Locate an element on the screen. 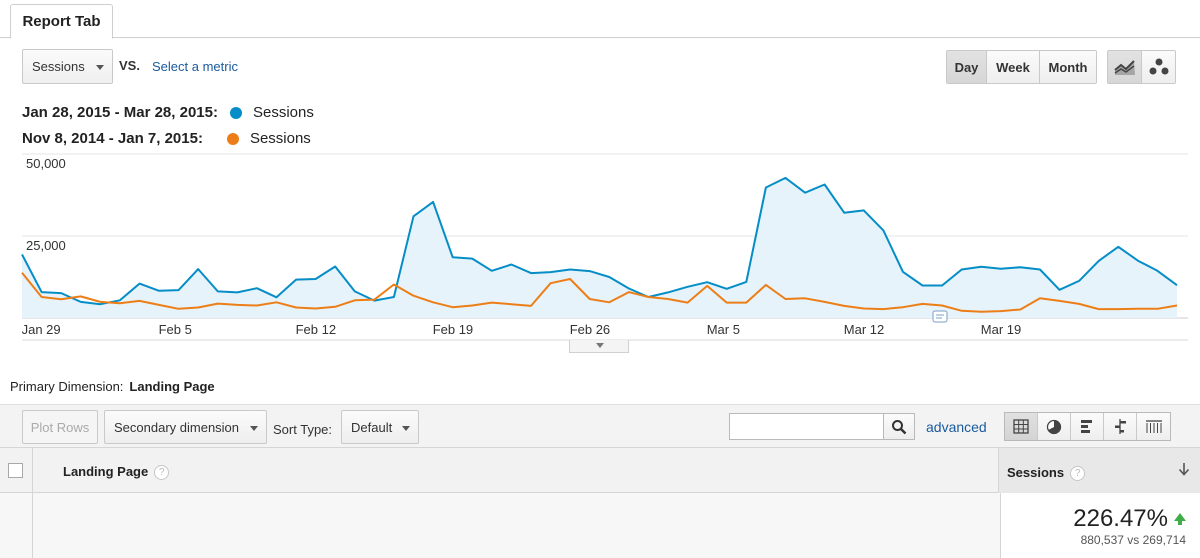  column-header-sessions: Sessions? is located at coordinates (1099, 470).